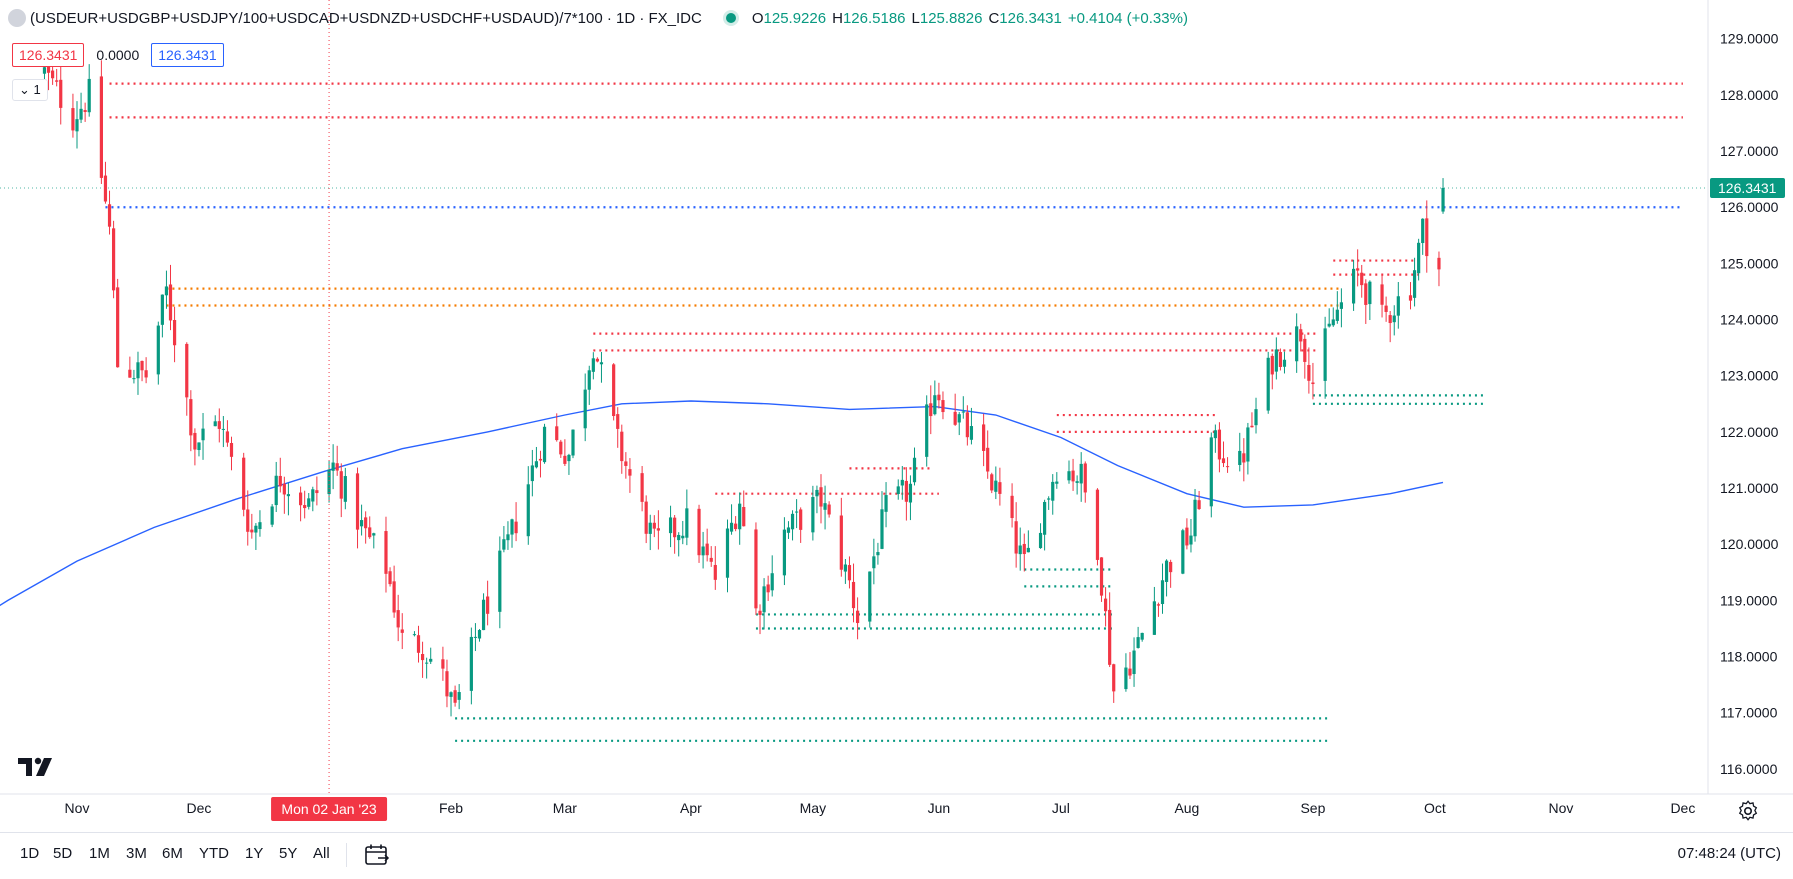 The image size is (1793, 879). Describe the element at coordinates (1729, 853) in the screenshot. I see `clock-timezone: 07:48:24 (UTC)` at that location.